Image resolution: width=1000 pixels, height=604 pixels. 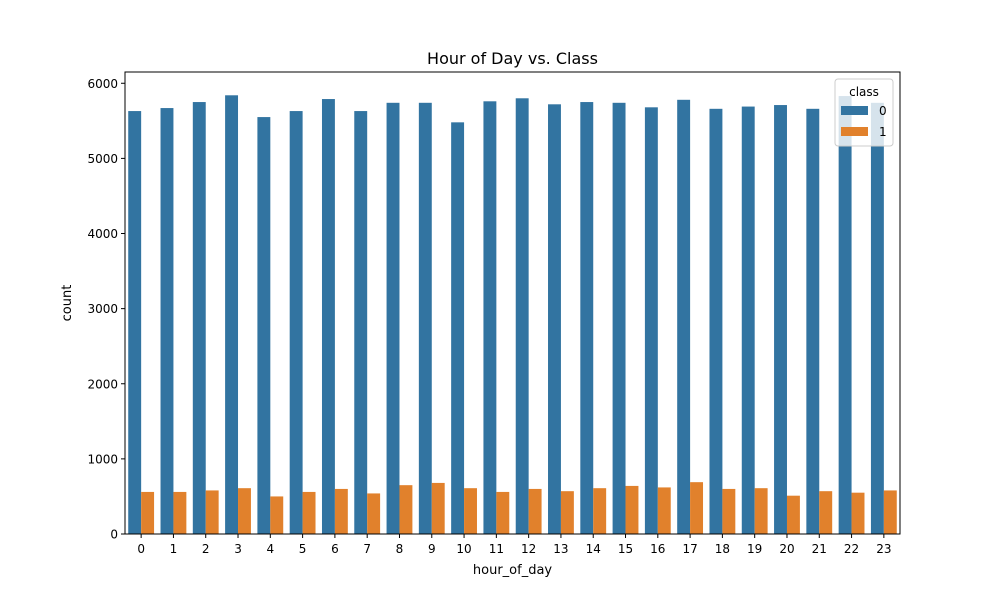 What do you see at coordinates (400, 549) in the screenshot?
I see `x-tick-label: 8` at bounding box center [400, 549].